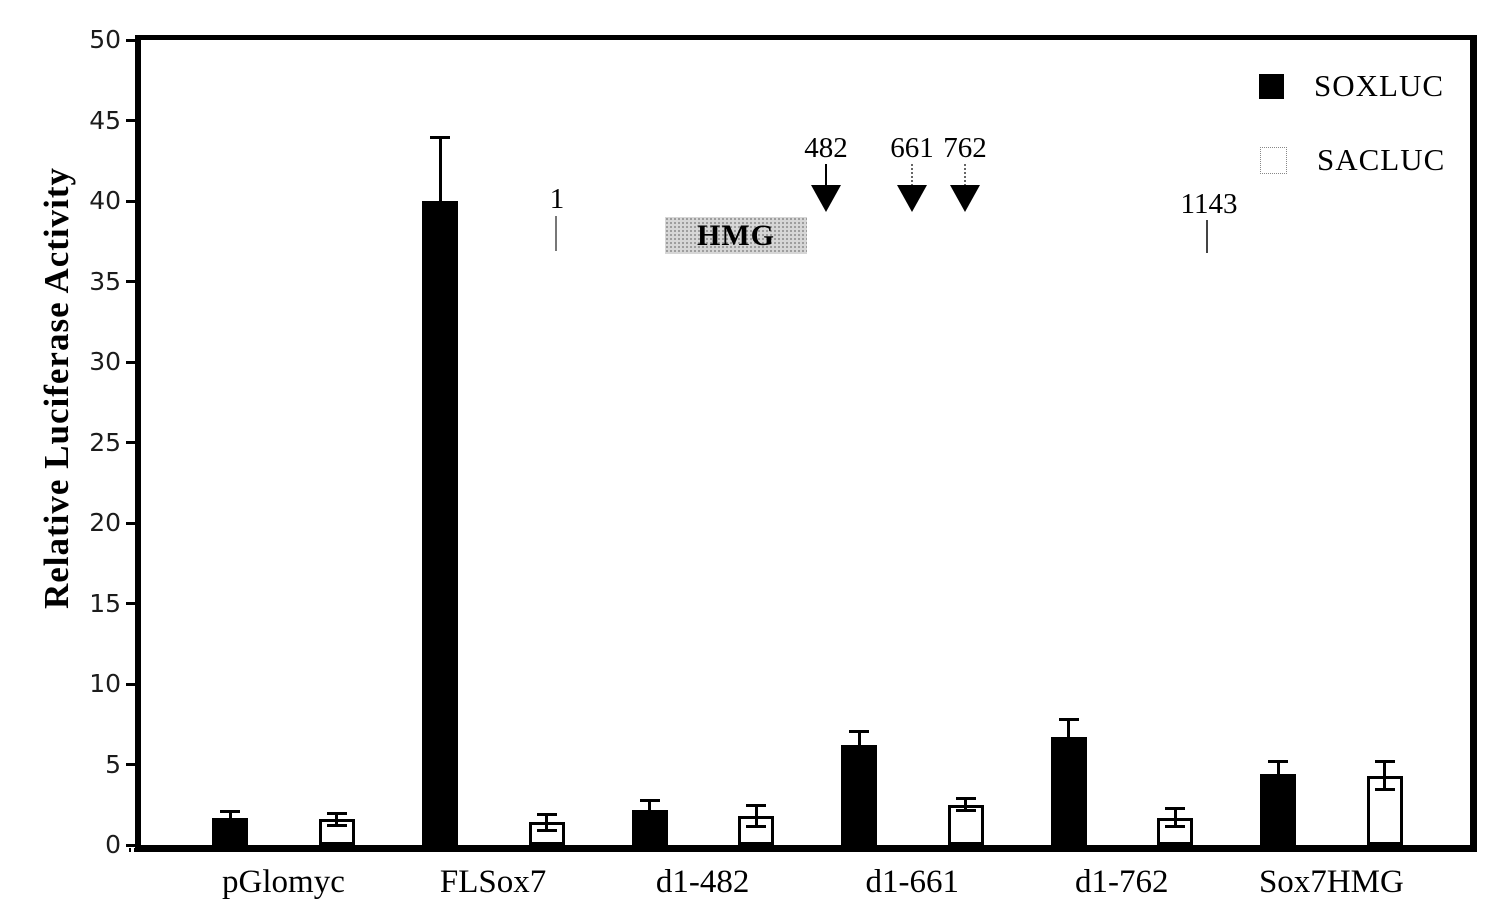  What do you see at coordinates (803, 850) in the screenshot?
I see `x-axis-stipple` at bounding box center [803, 850].